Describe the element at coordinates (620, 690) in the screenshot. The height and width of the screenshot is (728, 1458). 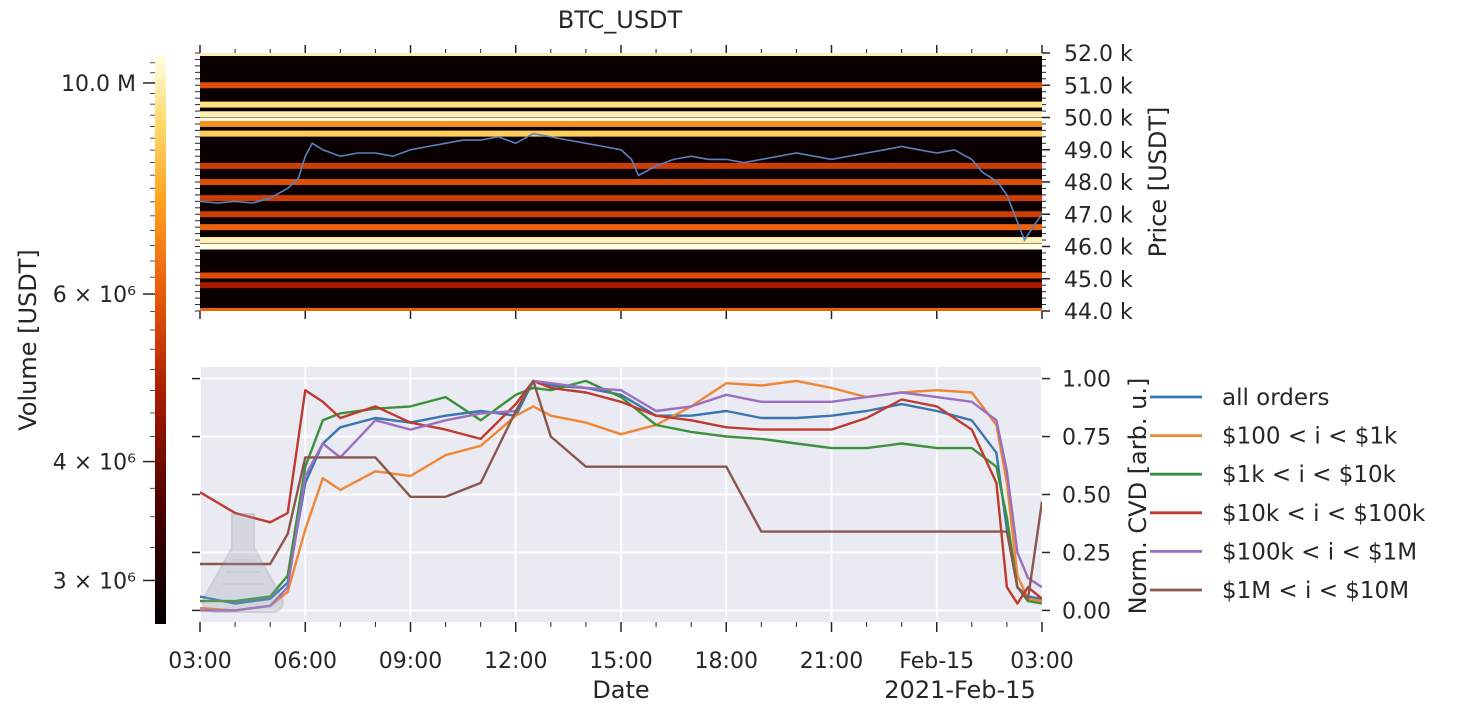
I see `x-axis-label: Date` at that location.